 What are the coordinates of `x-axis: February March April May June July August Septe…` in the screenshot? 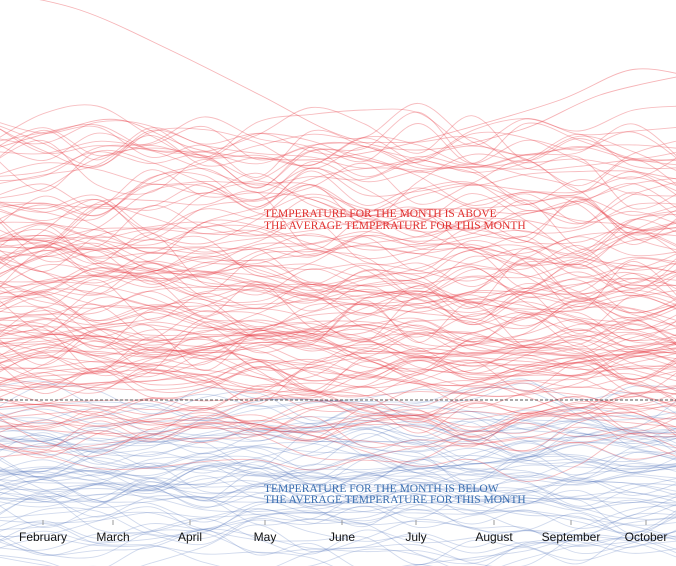 It's located at (343, 532).